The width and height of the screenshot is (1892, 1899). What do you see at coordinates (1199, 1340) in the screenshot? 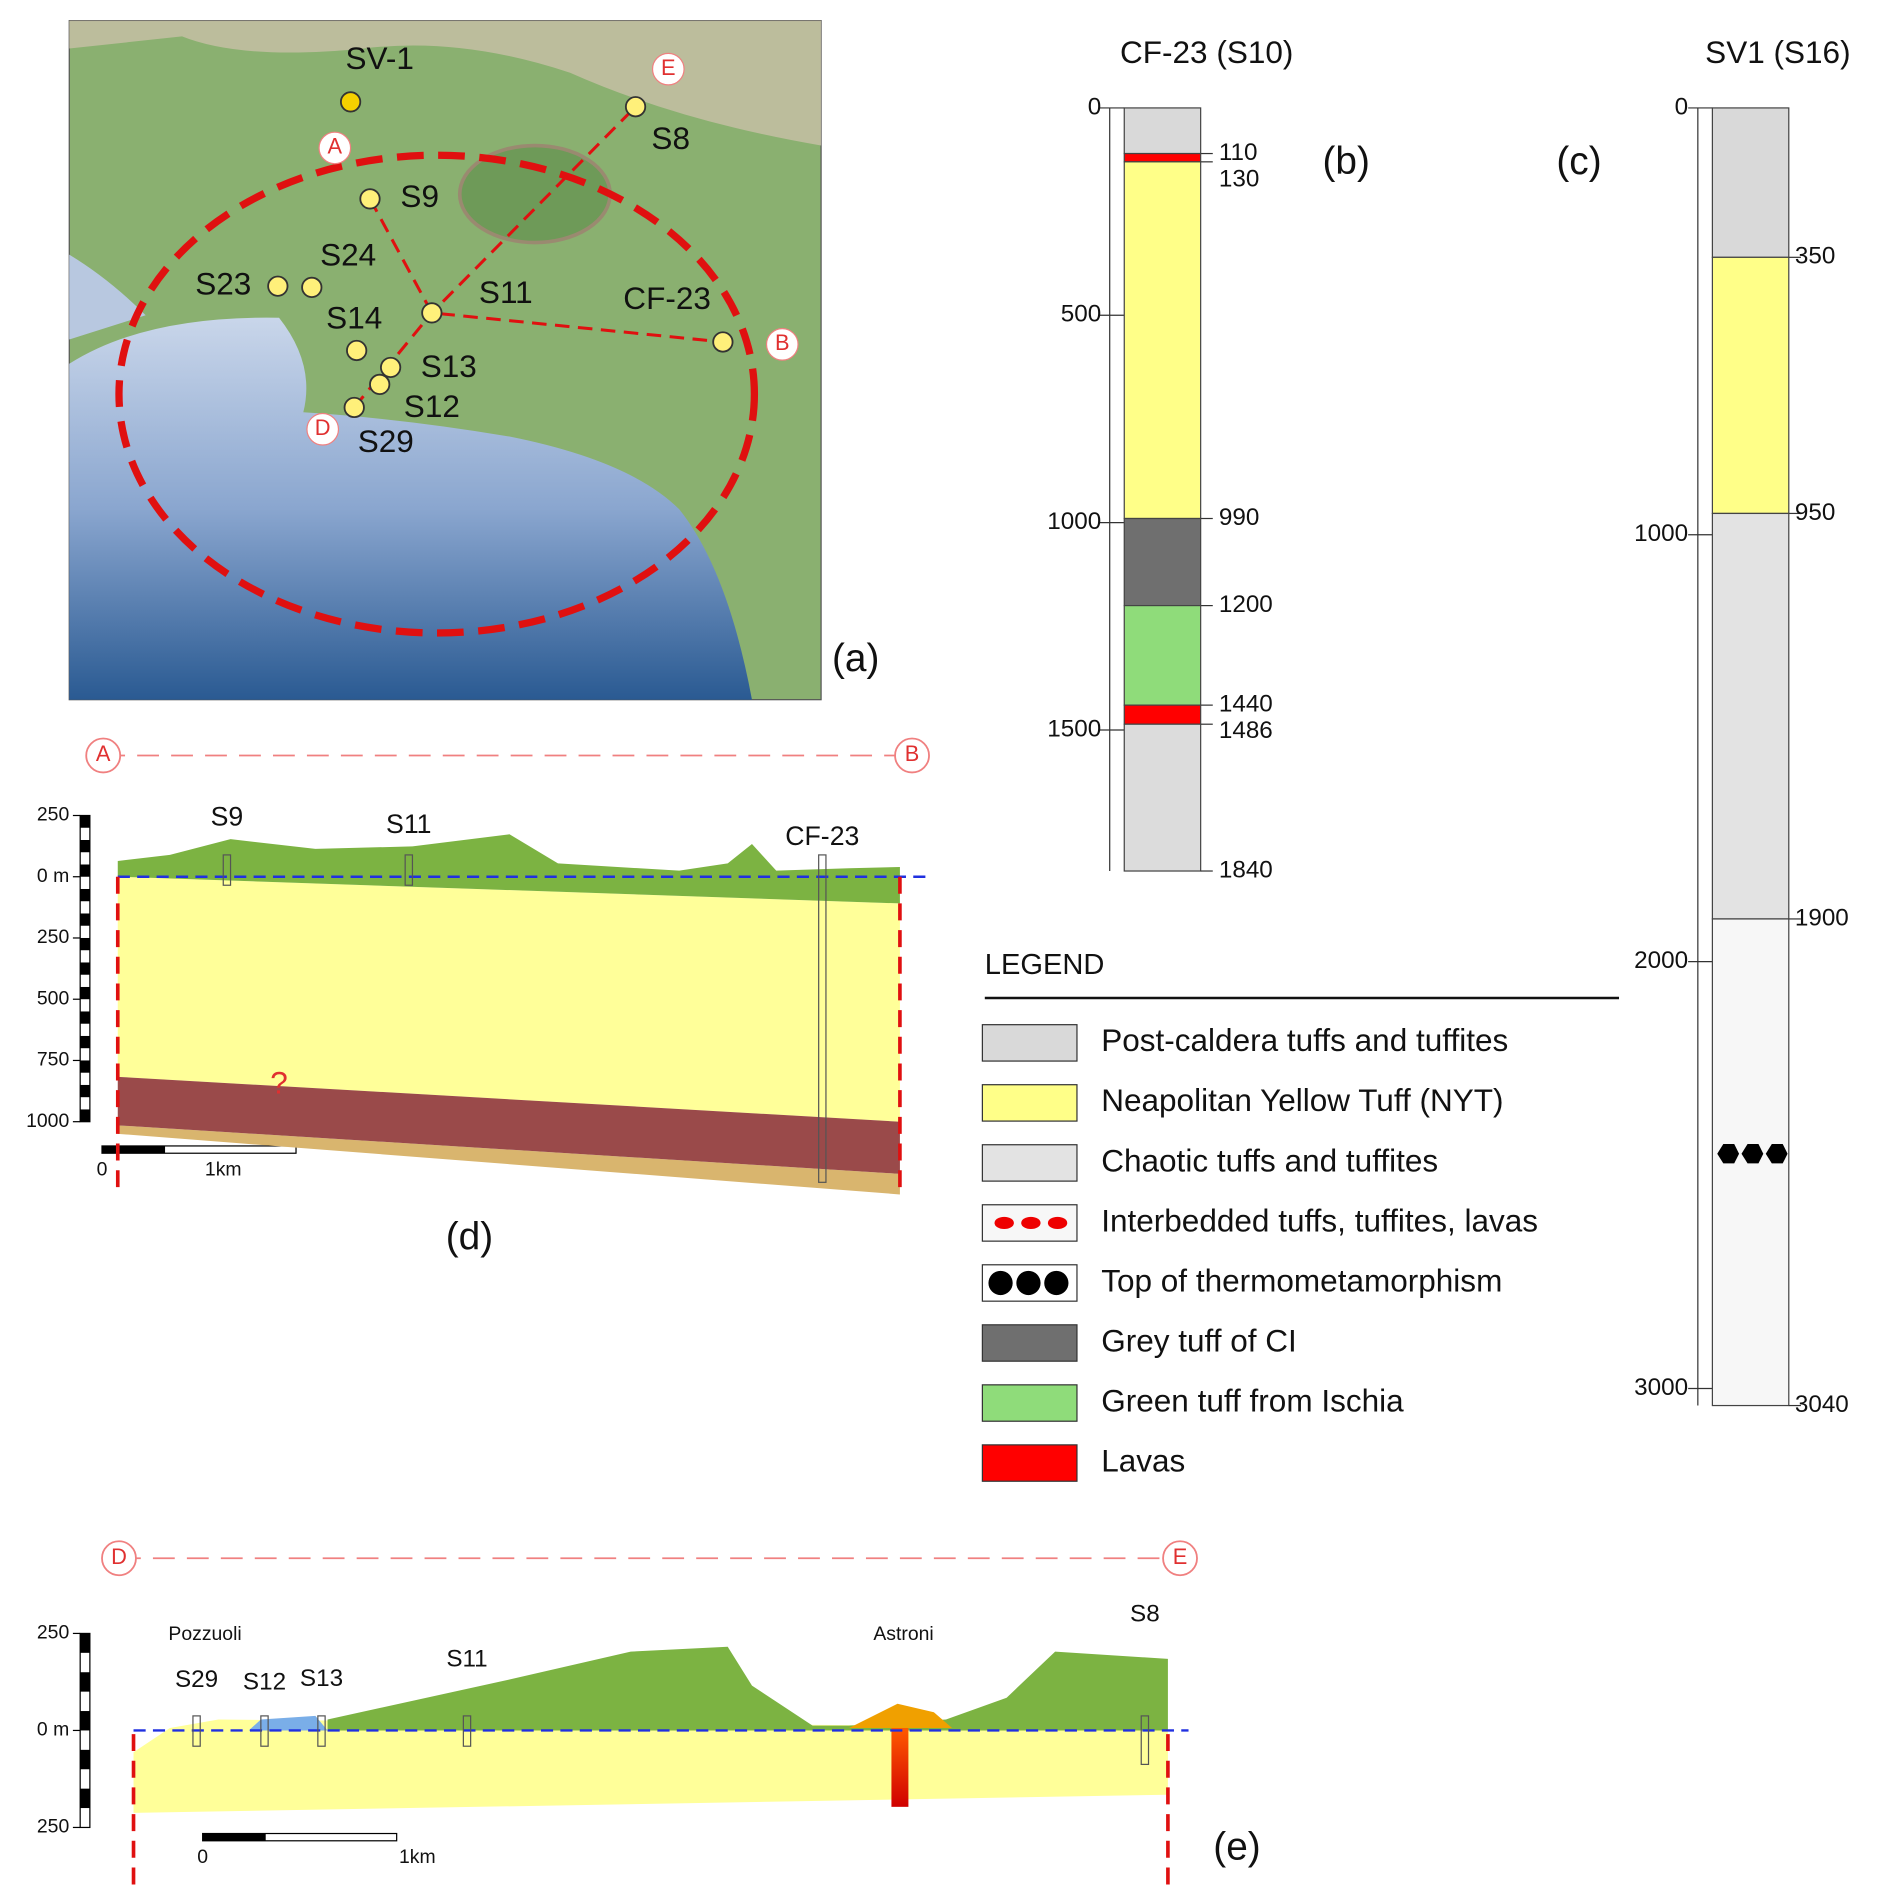
I see `legend-label: Grey tuff of CI` at bounding box center [1199, 1340].